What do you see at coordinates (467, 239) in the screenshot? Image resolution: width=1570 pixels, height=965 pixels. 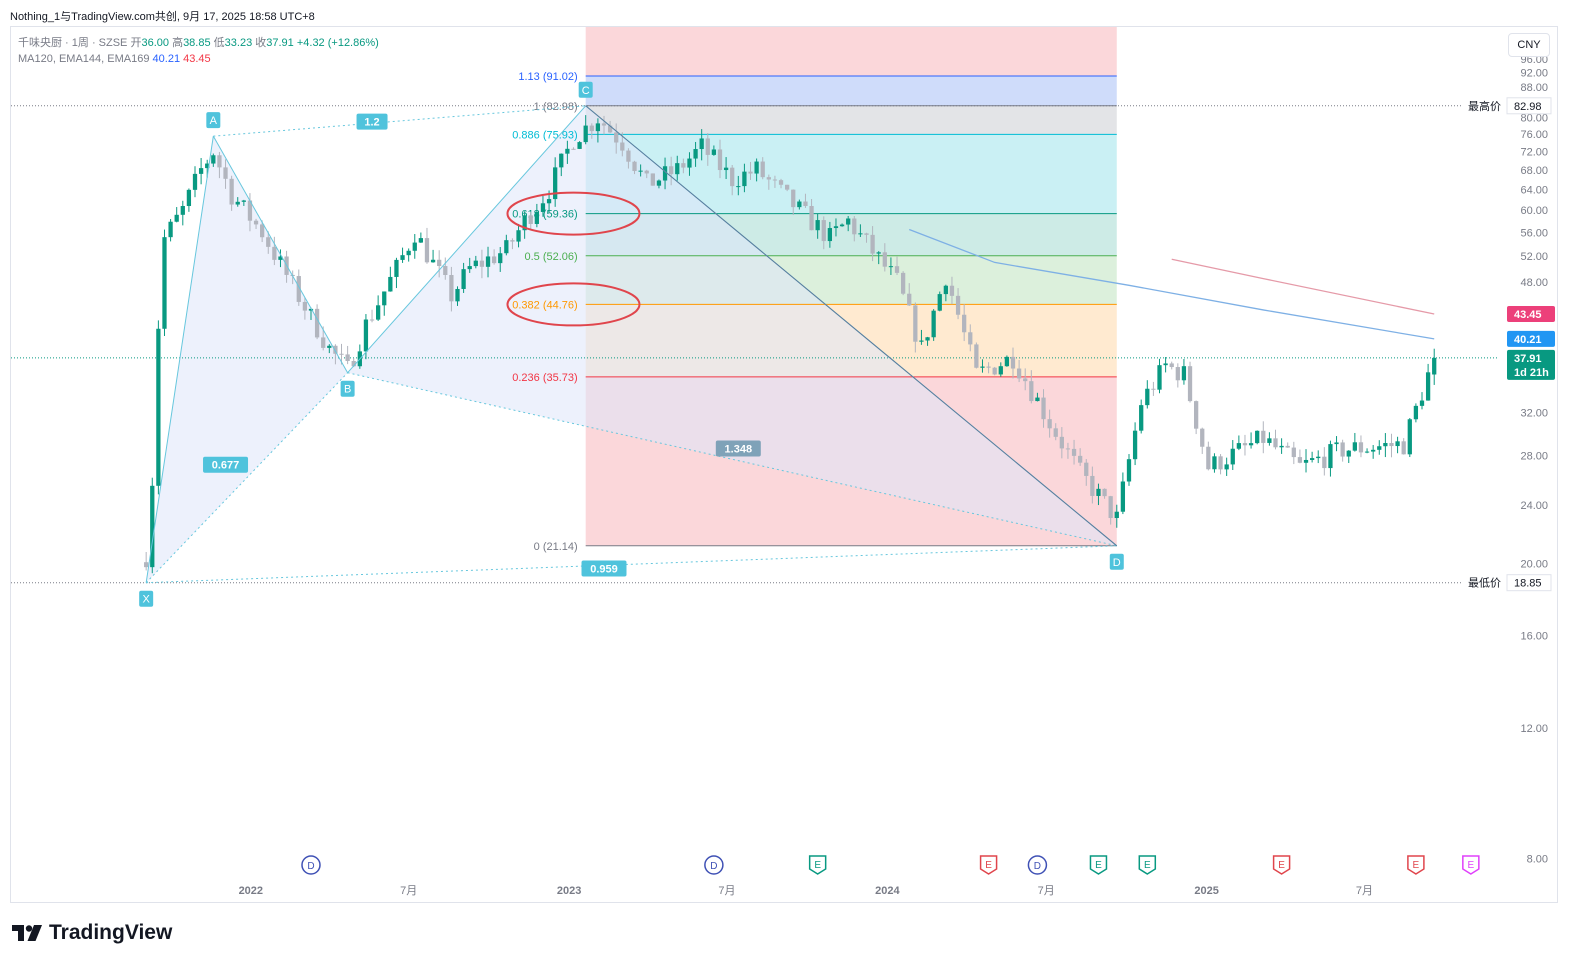 I see `pattern-bc-line` at bounding box center [467, 239].